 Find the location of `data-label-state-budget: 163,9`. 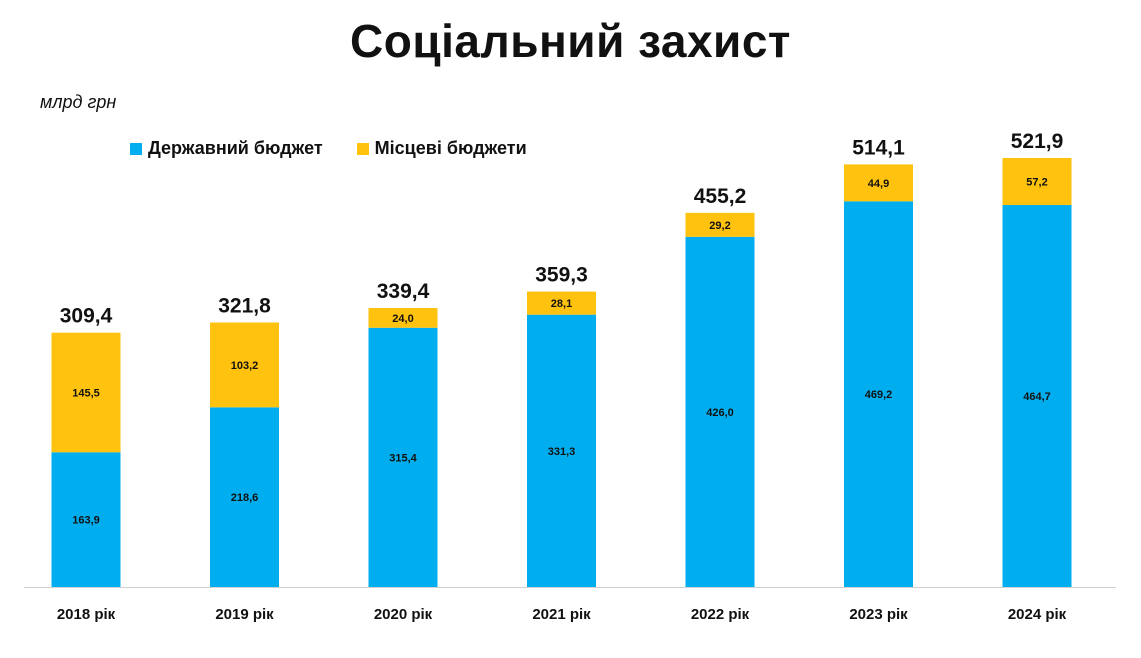

data-label-state-budget: 163,9 is located at coordinates (86, 521).